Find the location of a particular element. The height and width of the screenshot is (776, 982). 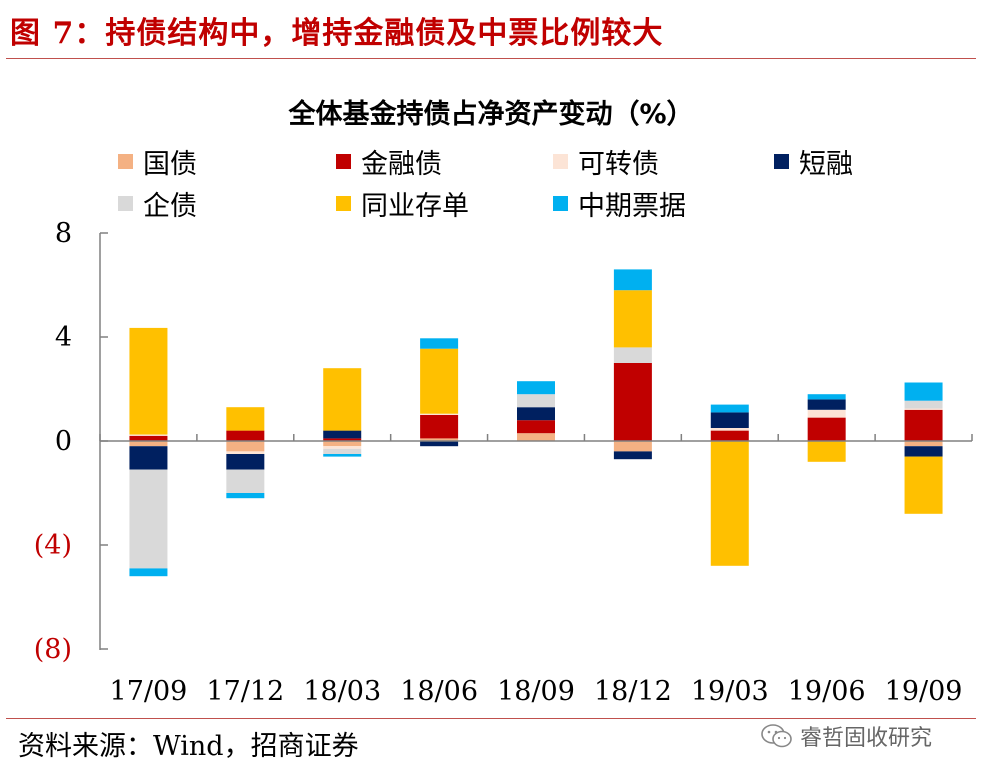

legend-item: 企债 is located at coordinates (157, 203).